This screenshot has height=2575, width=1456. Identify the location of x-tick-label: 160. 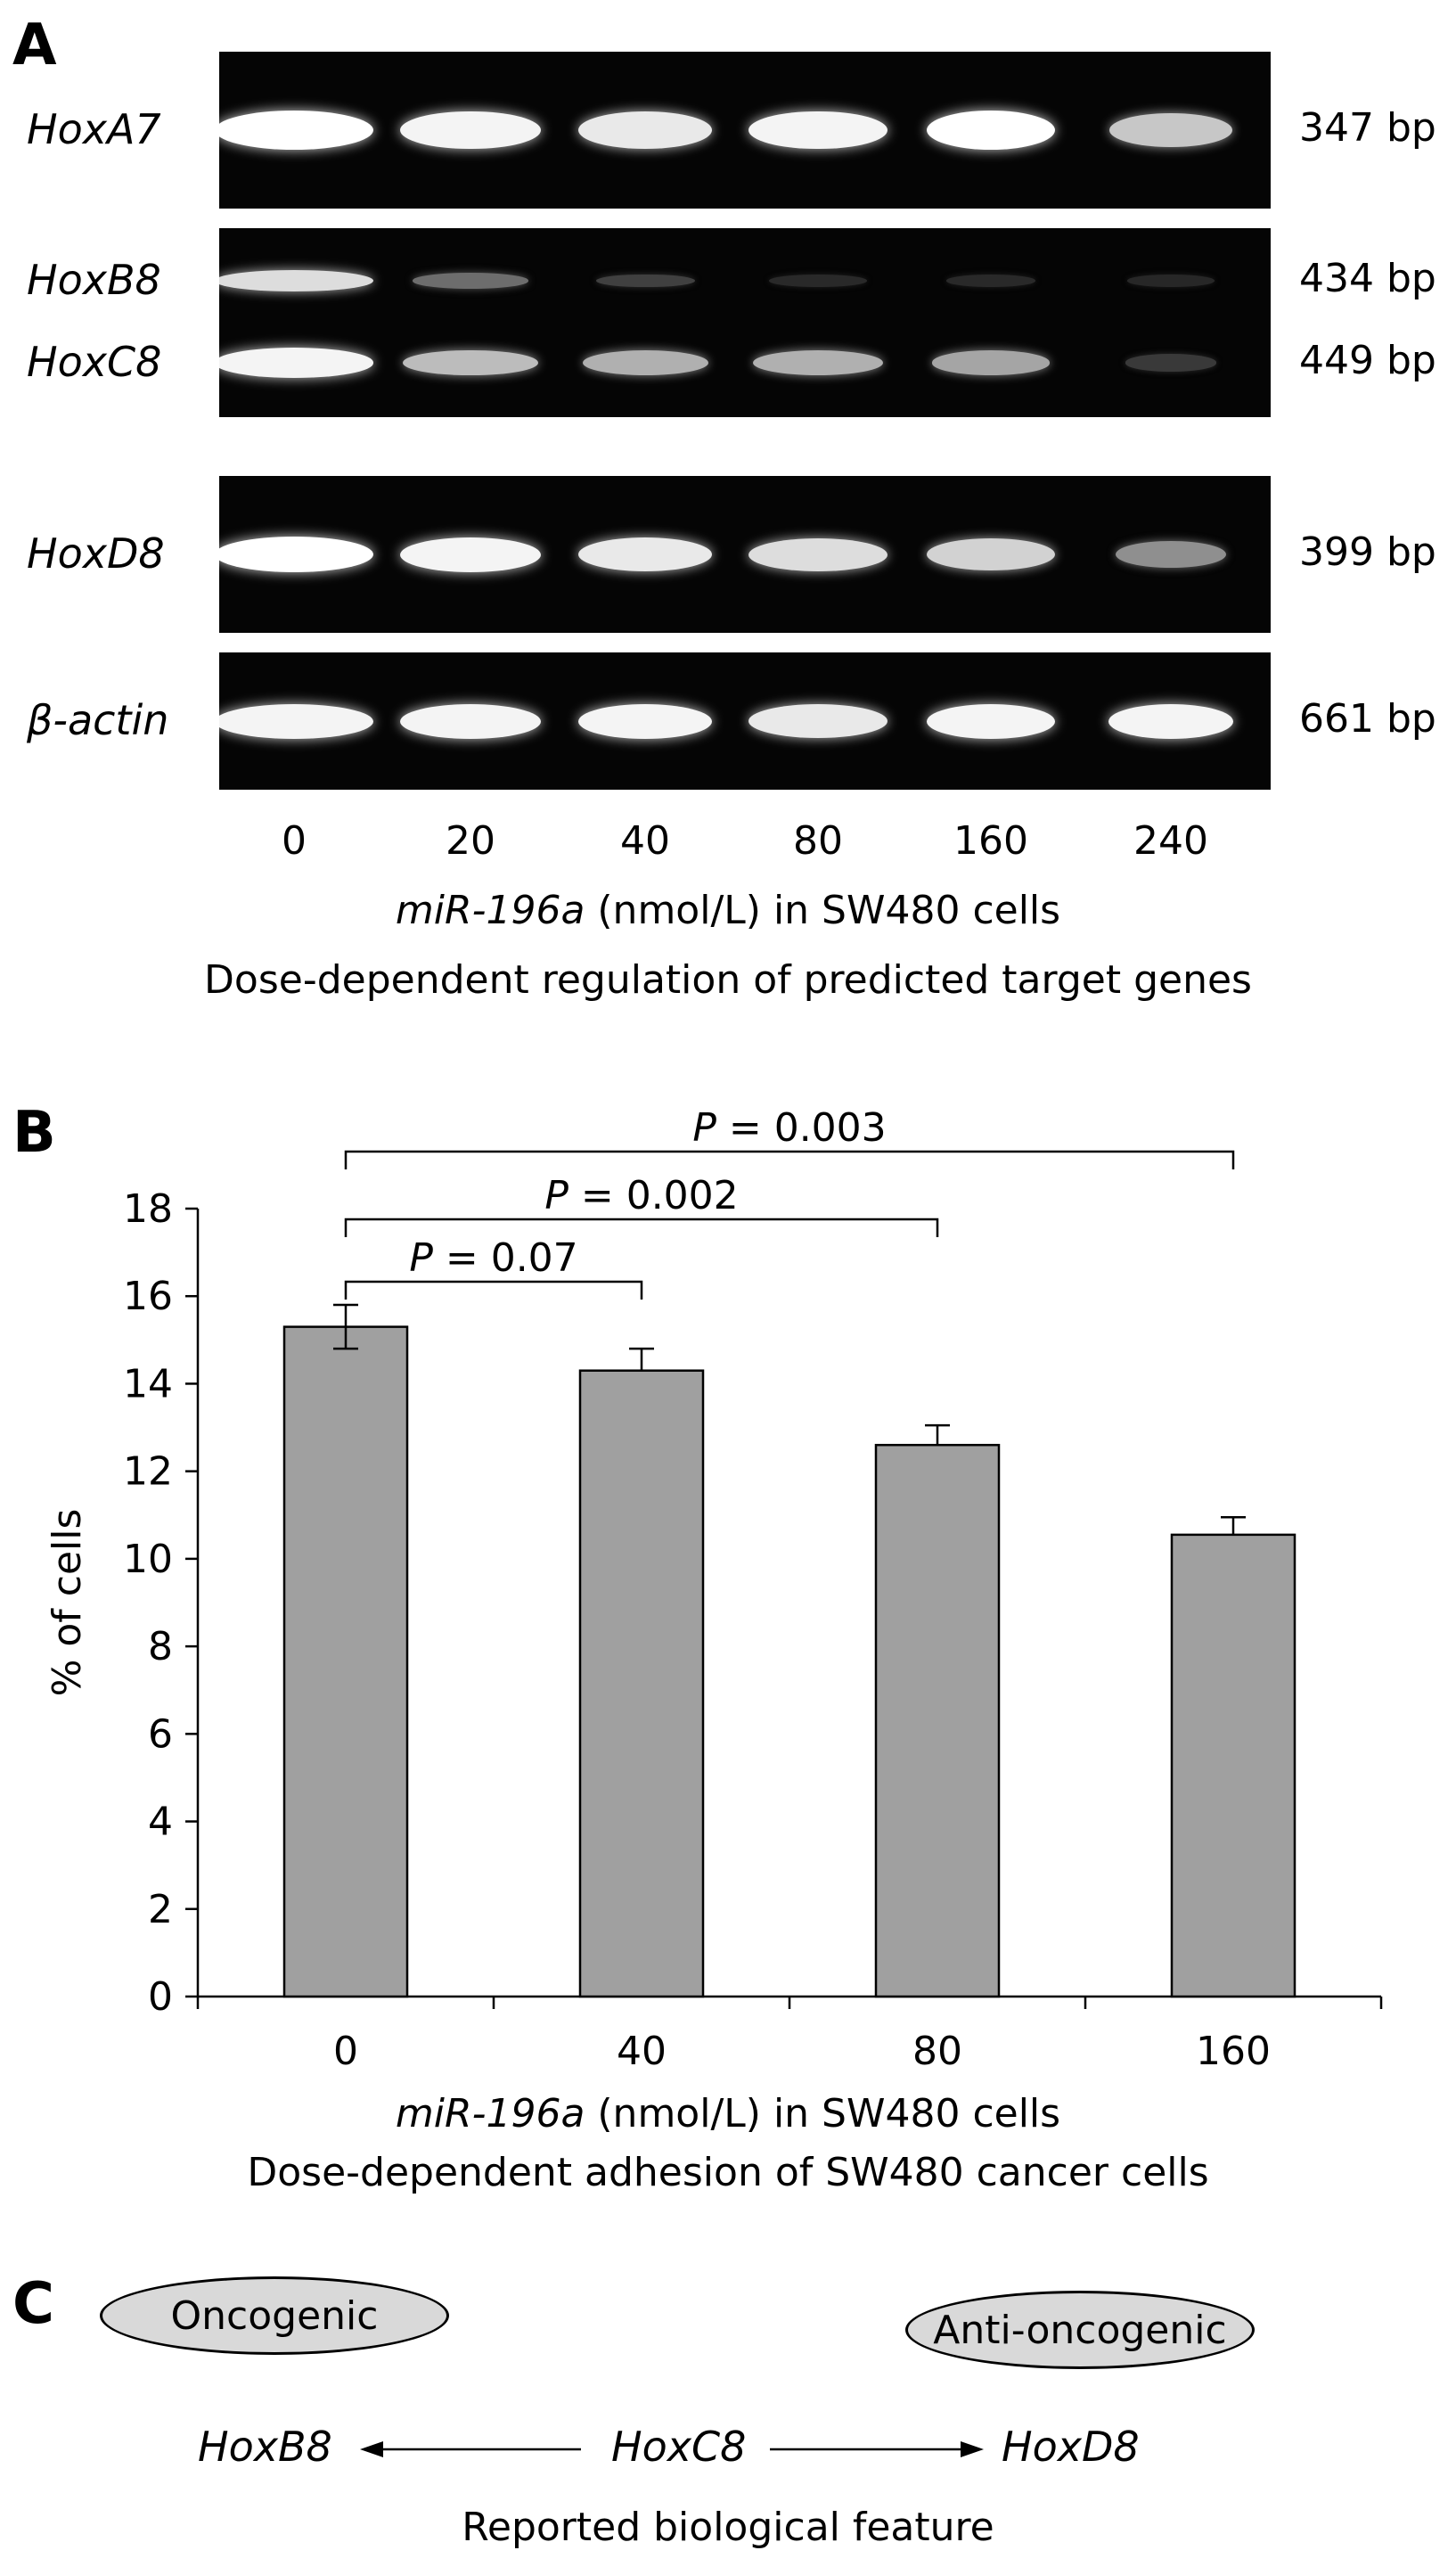
(1233, 2051).